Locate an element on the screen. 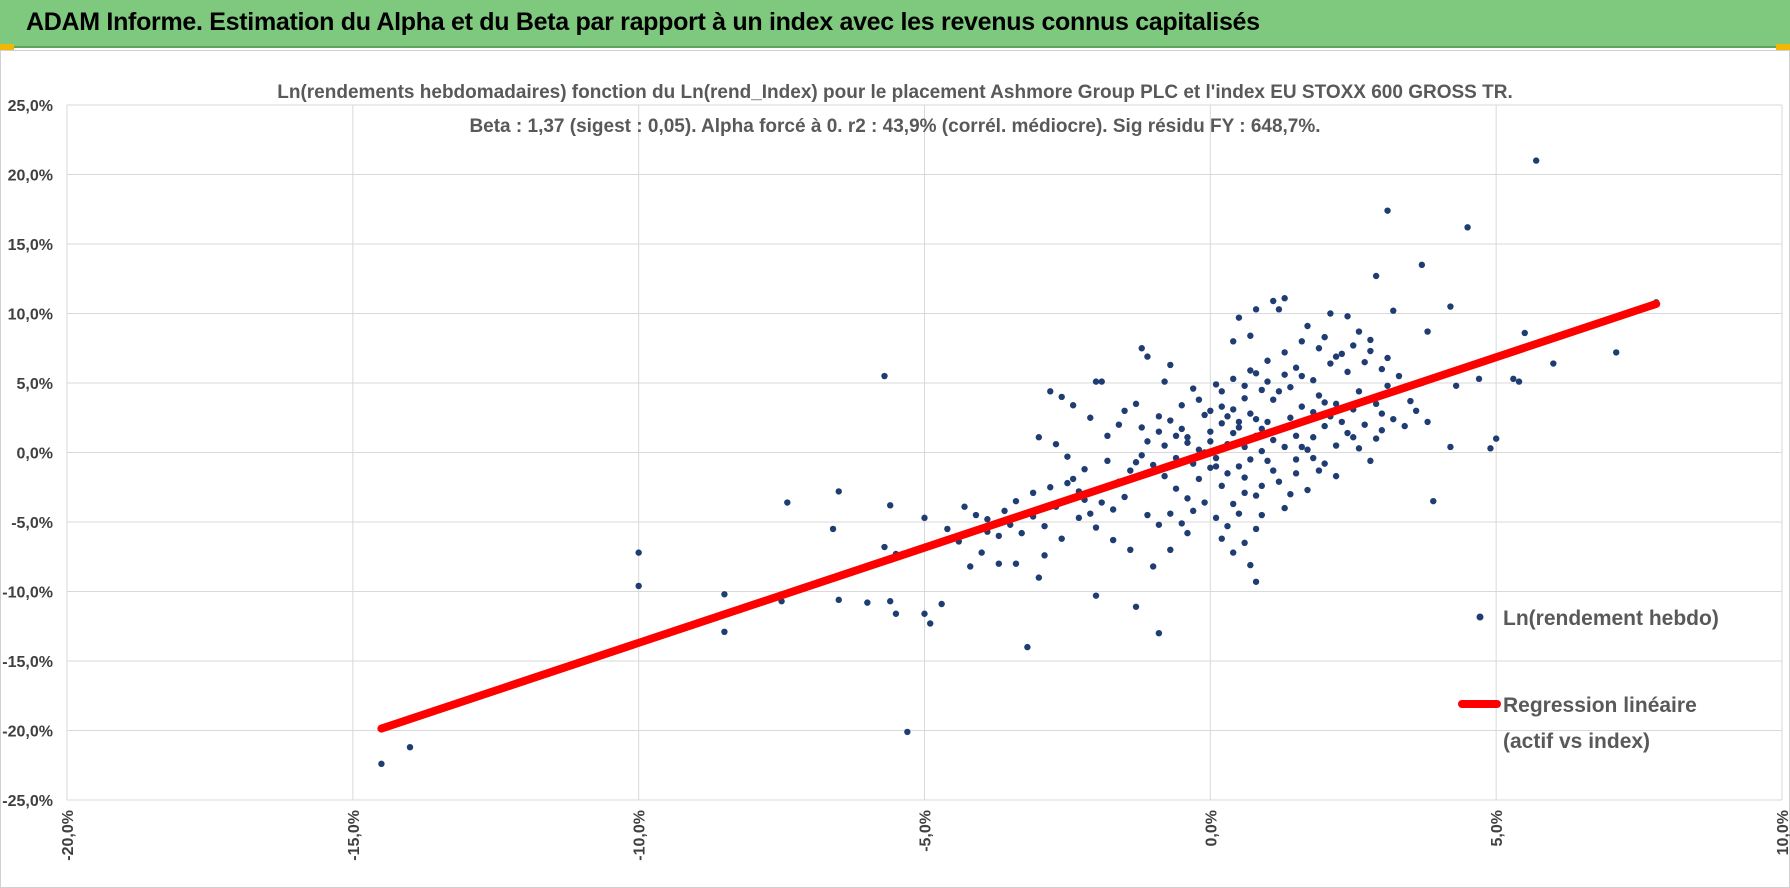 The height and width of the screenshot is (888, 1790). y-tick-label: 20,0% is located at coordinates (30, 176).